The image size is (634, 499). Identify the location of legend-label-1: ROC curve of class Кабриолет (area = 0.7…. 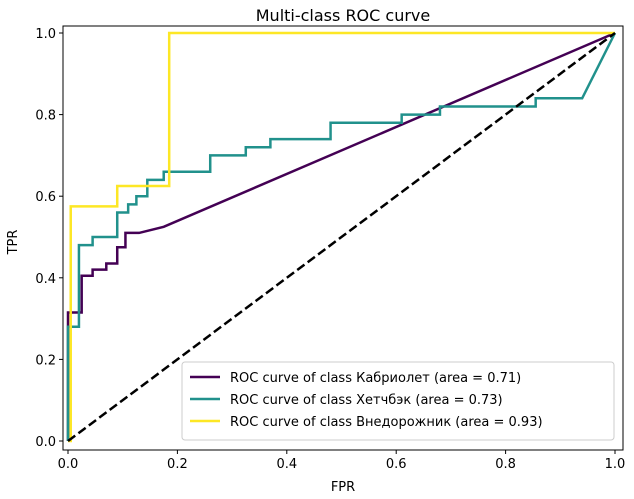
(375, 378).